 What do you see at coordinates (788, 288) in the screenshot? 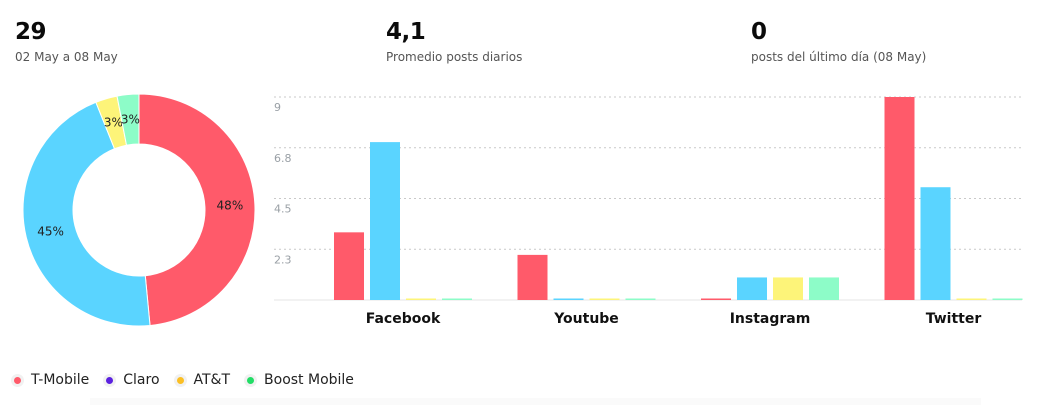
I see `bar-instagram-at-t` at bounding box center [788, 288].